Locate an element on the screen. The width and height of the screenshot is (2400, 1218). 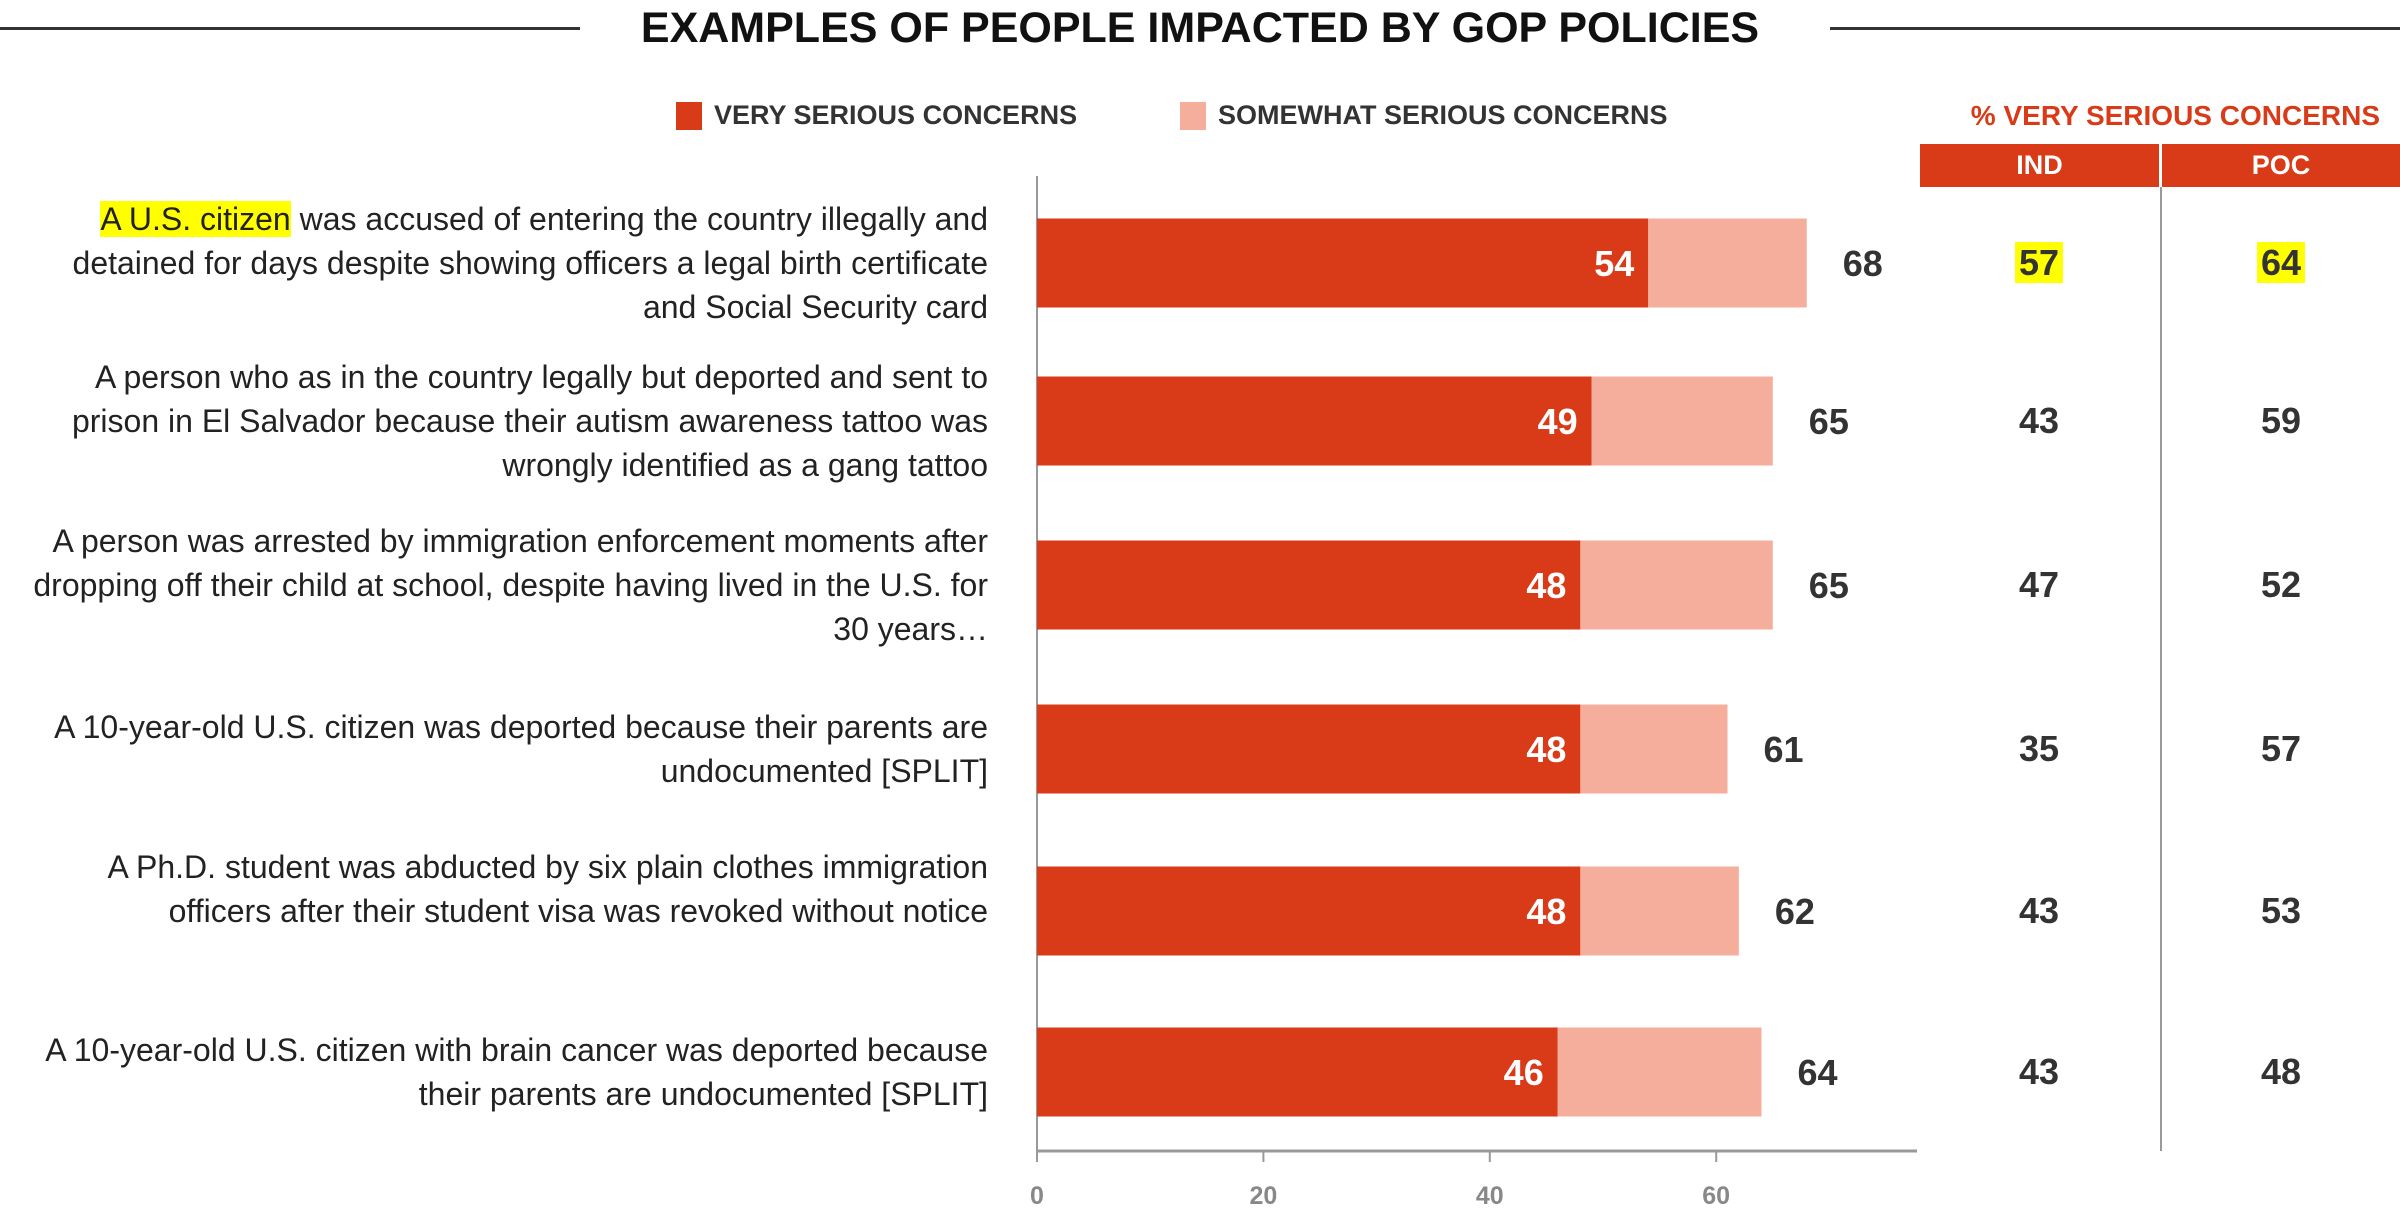
legend-label-somewhat: SOMEWHAT SERIOUS CONCERNS is located at coordinates (1443, 115).